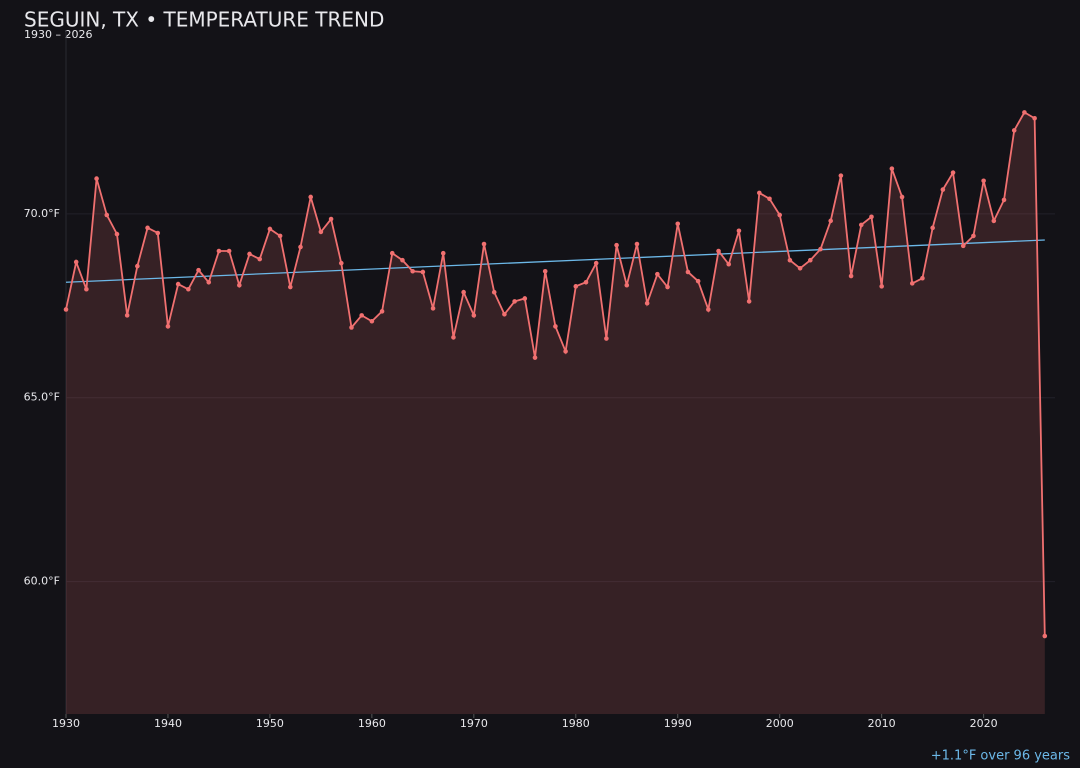  Describe the element at coordinates (270, 723) in the screenshot. I see `x-tick-label: 1950` at that location.